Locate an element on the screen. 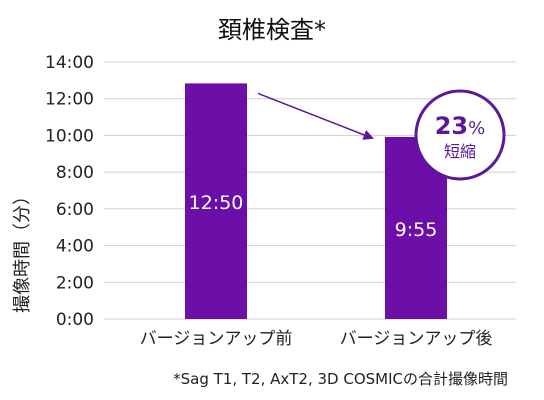  y-tick-label: 0:00 is located at coordinates (75, 320).